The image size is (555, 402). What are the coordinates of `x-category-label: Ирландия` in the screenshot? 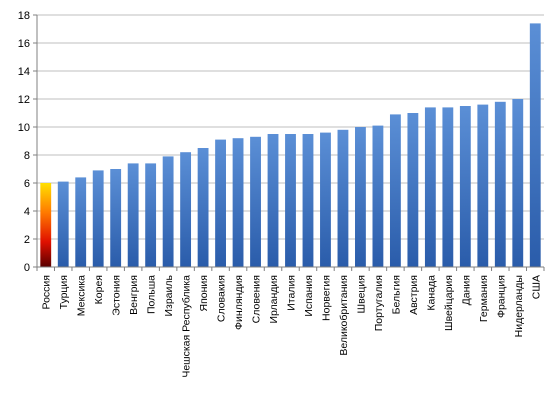 It's located at (274, 299).